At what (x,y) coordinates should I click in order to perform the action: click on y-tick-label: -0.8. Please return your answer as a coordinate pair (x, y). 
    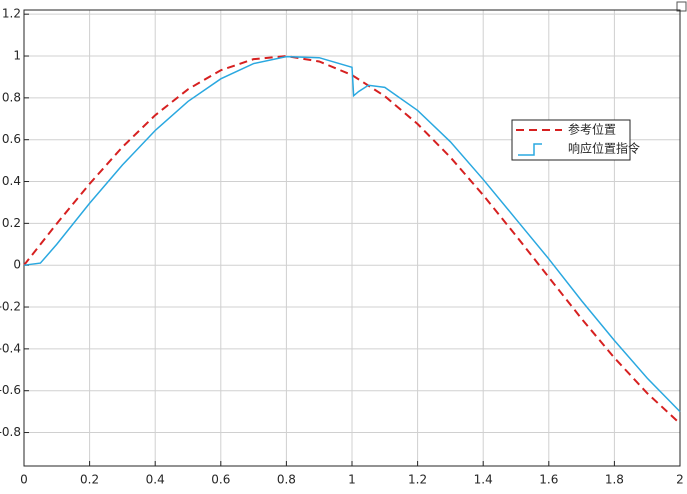
    Looking at the image, I should click on (10, 432).